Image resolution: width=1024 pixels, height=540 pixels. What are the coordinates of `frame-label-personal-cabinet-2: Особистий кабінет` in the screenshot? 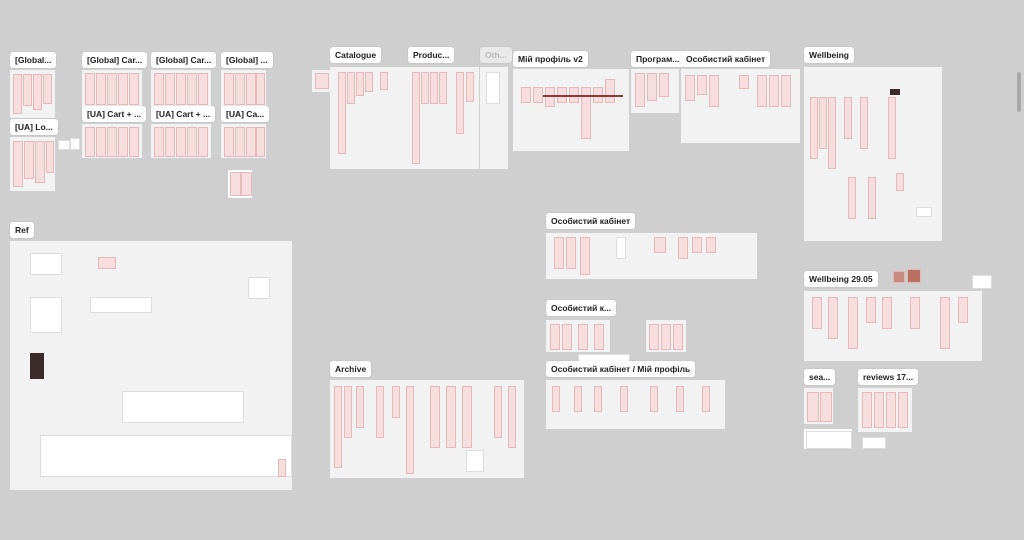 It's located at (591, 221).